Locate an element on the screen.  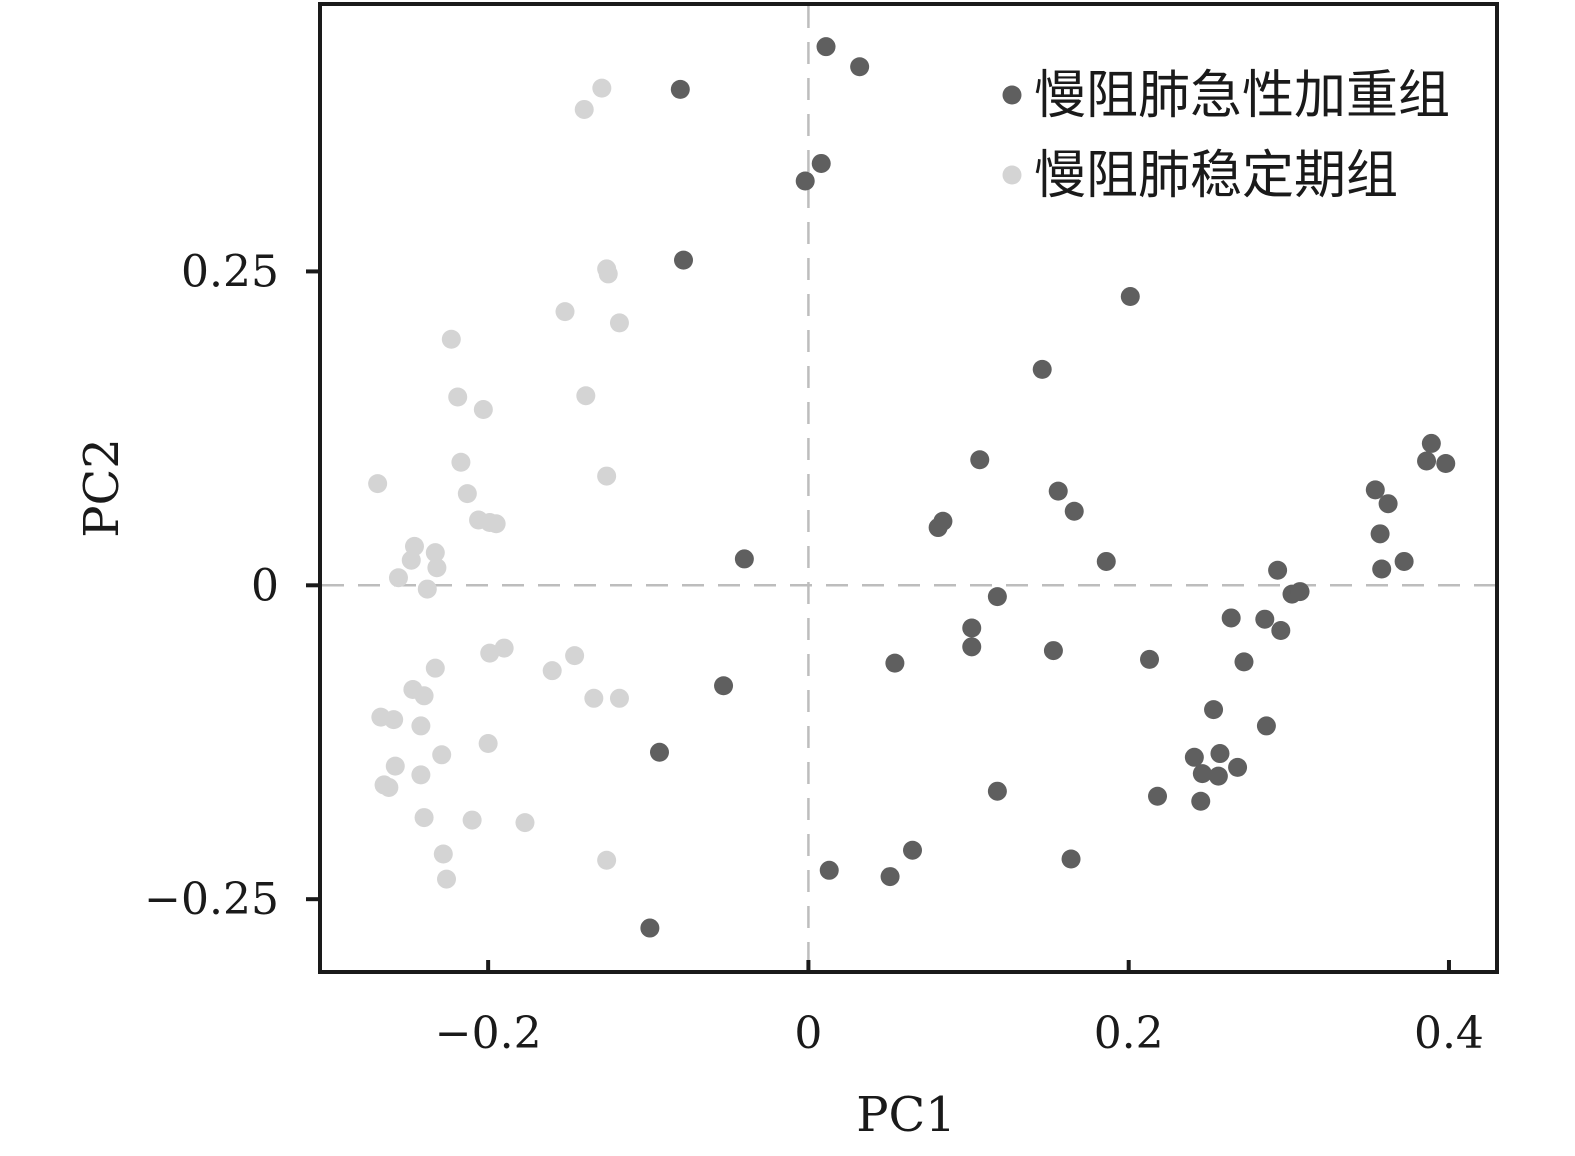
x-axis: −0.2 0 0.2 0.4 is located at coordinates (959, 1009).